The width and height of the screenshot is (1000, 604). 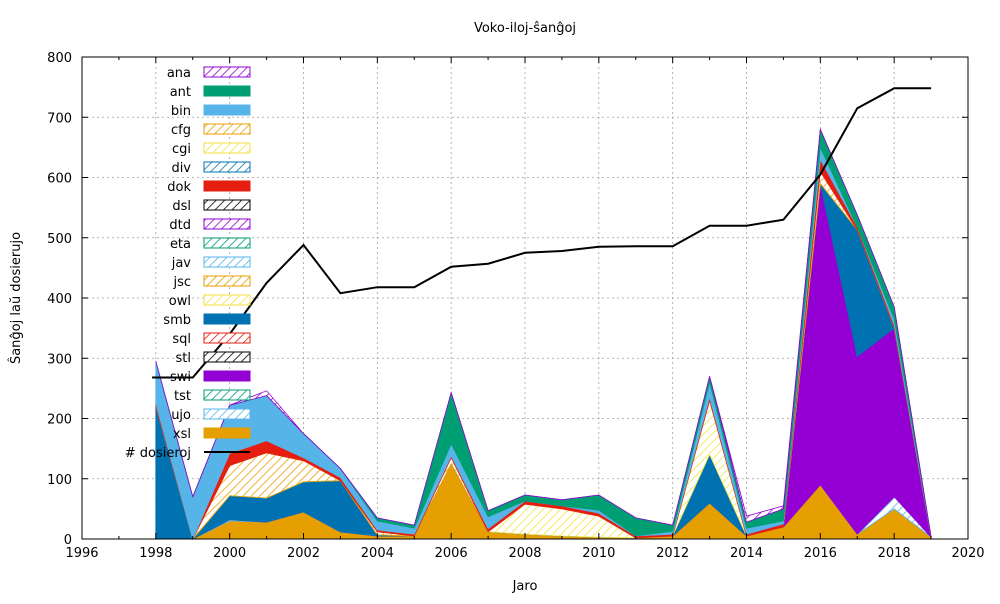 I want to click on legend-label: ant, so click(x=180, y=92).